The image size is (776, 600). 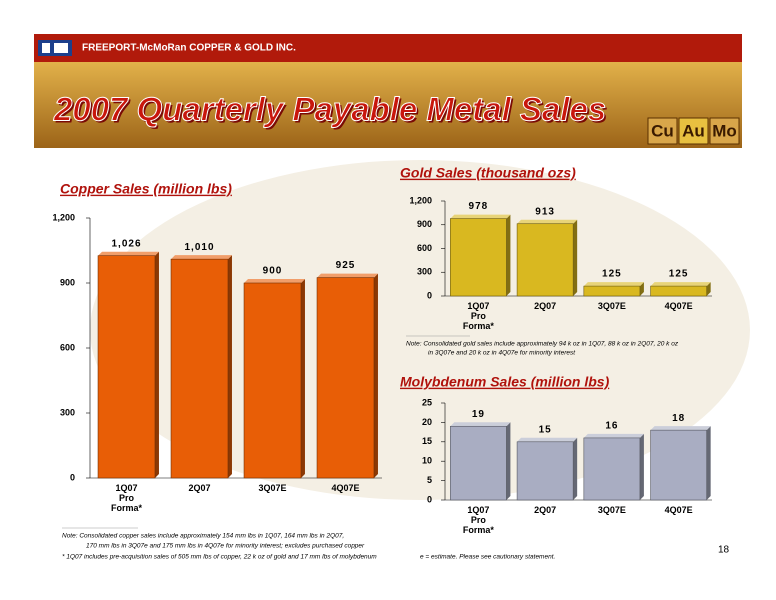 I want to click on value-label: 1,026, so click(x=126, y=243).